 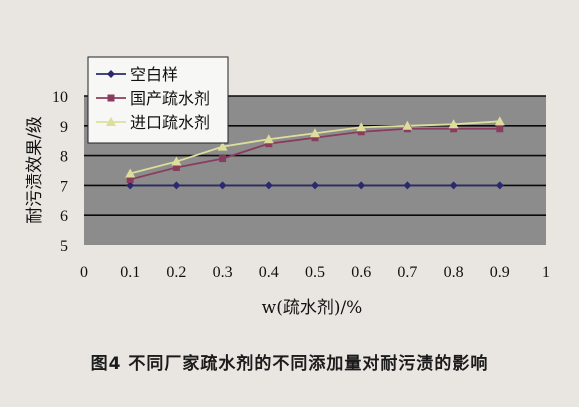 What do you see at coordinates (154, 74) in the screenshot?
I see `legend-label-0: 空白样` at bounding box center [154, 74].